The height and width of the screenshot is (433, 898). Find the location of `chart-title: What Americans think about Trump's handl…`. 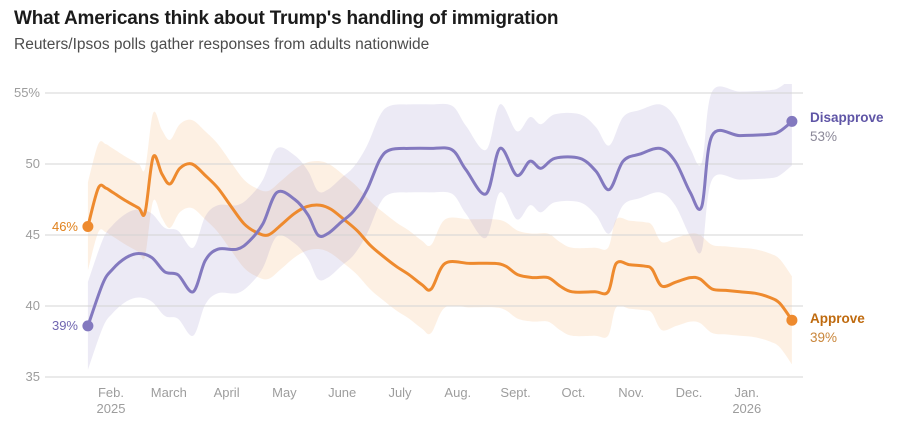

chart-title: What Americans think about Trump's handl… is located at coordinates (286, 18).